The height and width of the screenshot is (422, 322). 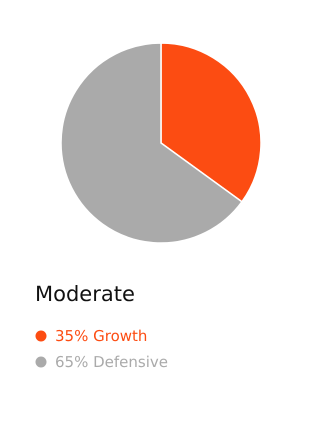 What do you see at coordinates (111, 362) in the screenshot?
I see `legend-label: 65% Defensive` at bounding box center [111, 362].